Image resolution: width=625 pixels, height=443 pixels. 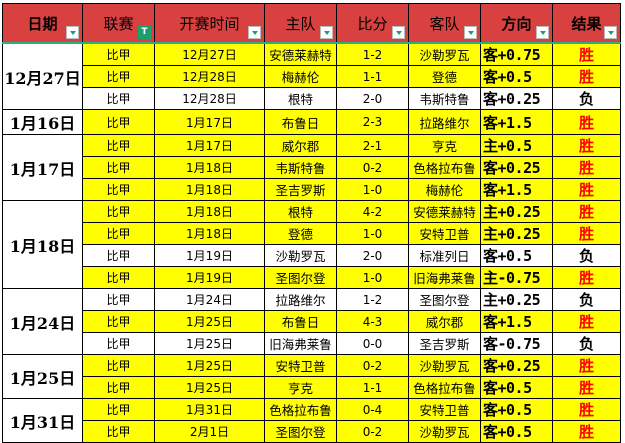 I want to click on direction-cell: 主+0.5, so click(x=516, y=145).